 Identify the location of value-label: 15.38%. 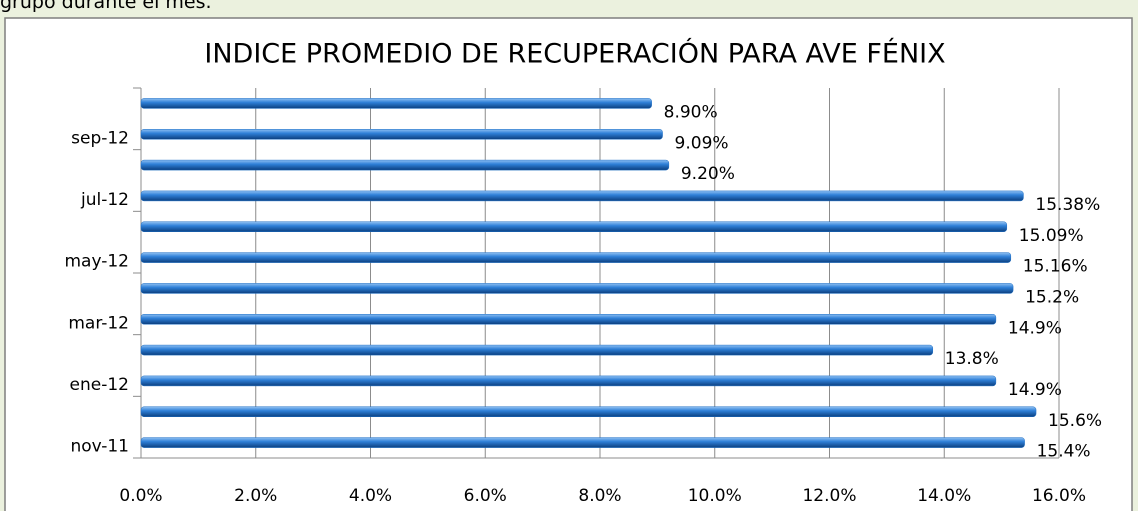
(1067, 205).